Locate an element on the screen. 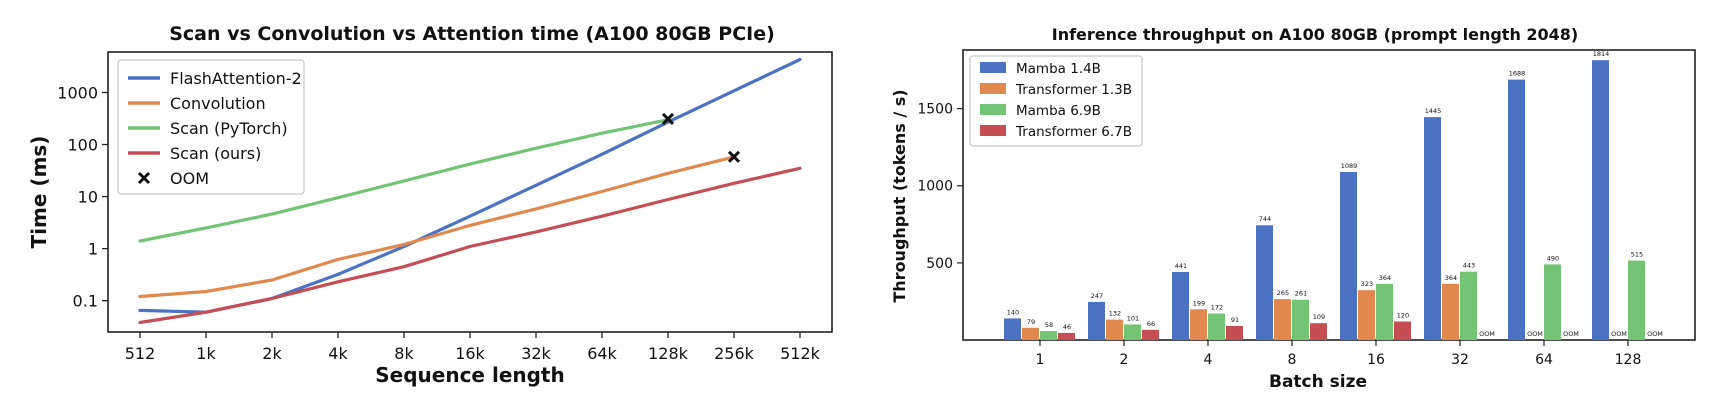  chart1-x-tick-label: 256k is located at coordinates (734, 353).